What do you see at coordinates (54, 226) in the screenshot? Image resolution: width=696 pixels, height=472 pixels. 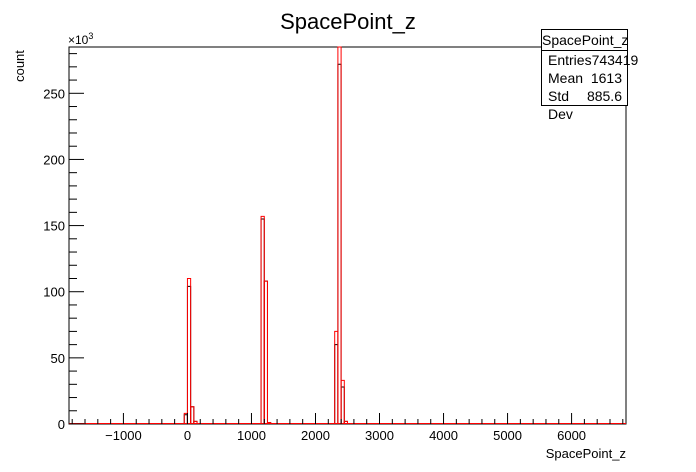 I see `y-tick-label: 150` at bounding box center [54, 226].